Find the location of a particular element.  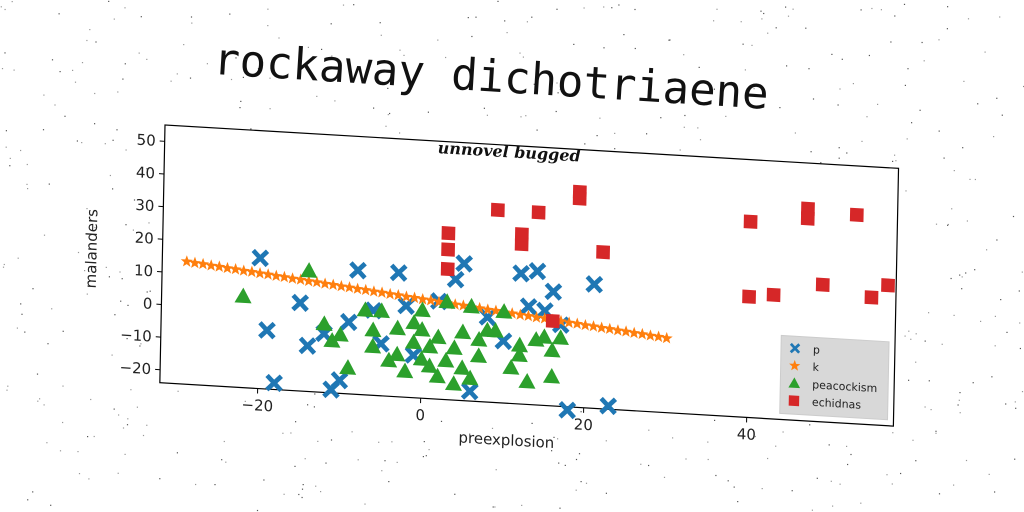

x-tick-label: 20 is located at coordinates (583, 424).